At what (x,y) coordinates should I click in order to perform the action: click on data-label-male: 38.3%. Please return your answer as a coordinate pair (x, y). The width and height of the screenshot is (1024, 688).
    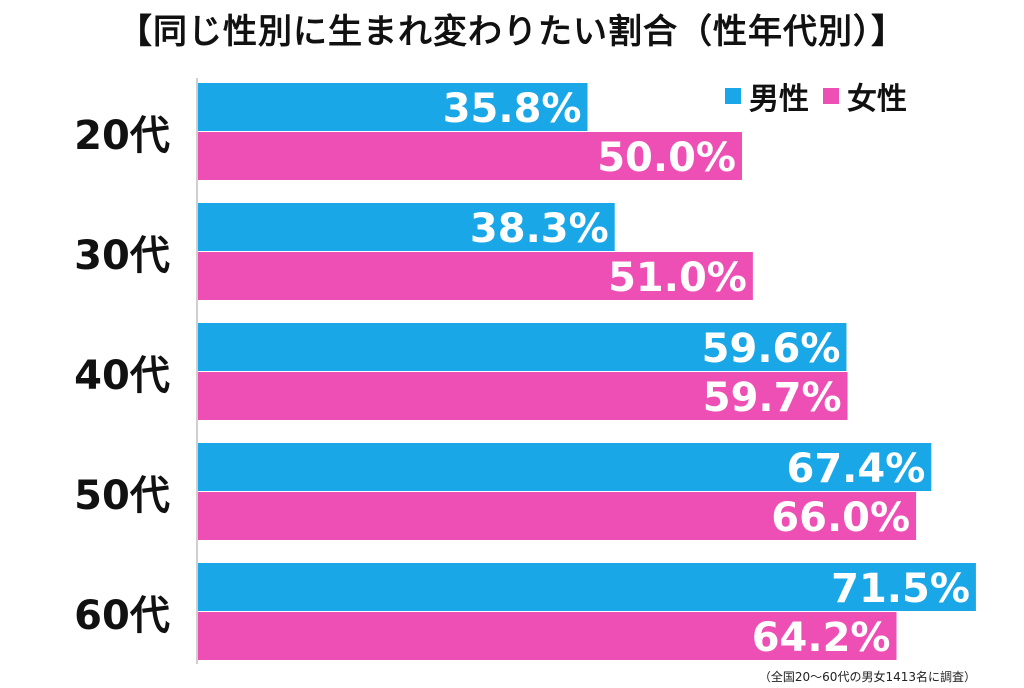
    Looking at the image, I should click on (539, 229).